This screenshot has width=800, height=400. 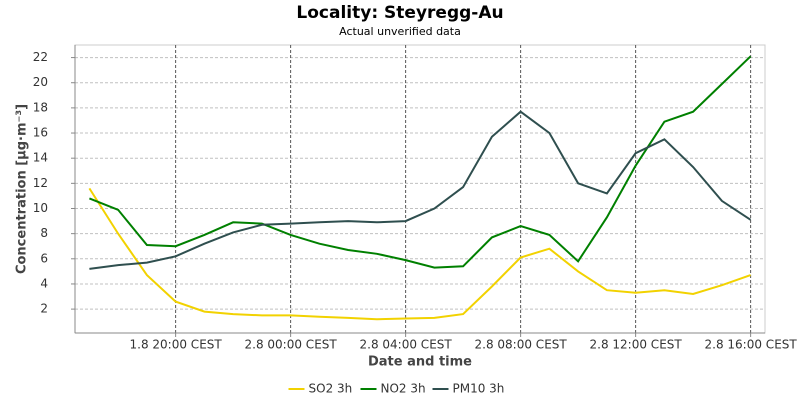 I want to click on y-tick-label: 22, so click(x=40, y=57).